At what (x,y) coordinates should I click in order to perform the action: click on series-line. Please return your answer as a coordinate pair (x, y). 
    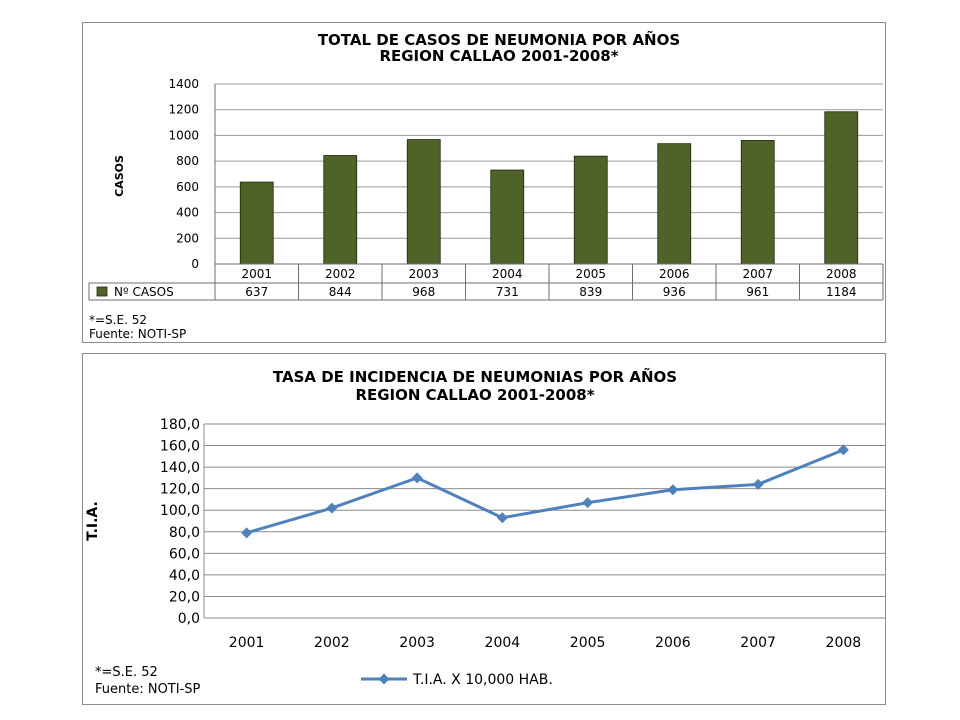
    Looking at the image, I should click on (545, 491).